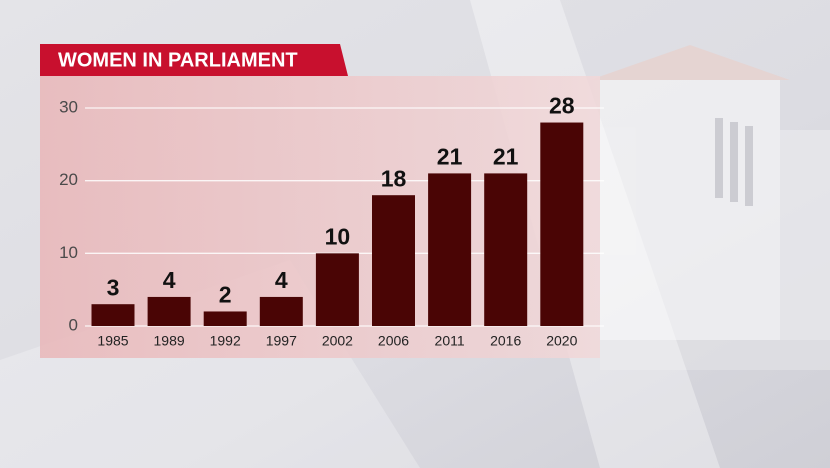  I want to click on y-tick-label: 10, so click(68, 252).